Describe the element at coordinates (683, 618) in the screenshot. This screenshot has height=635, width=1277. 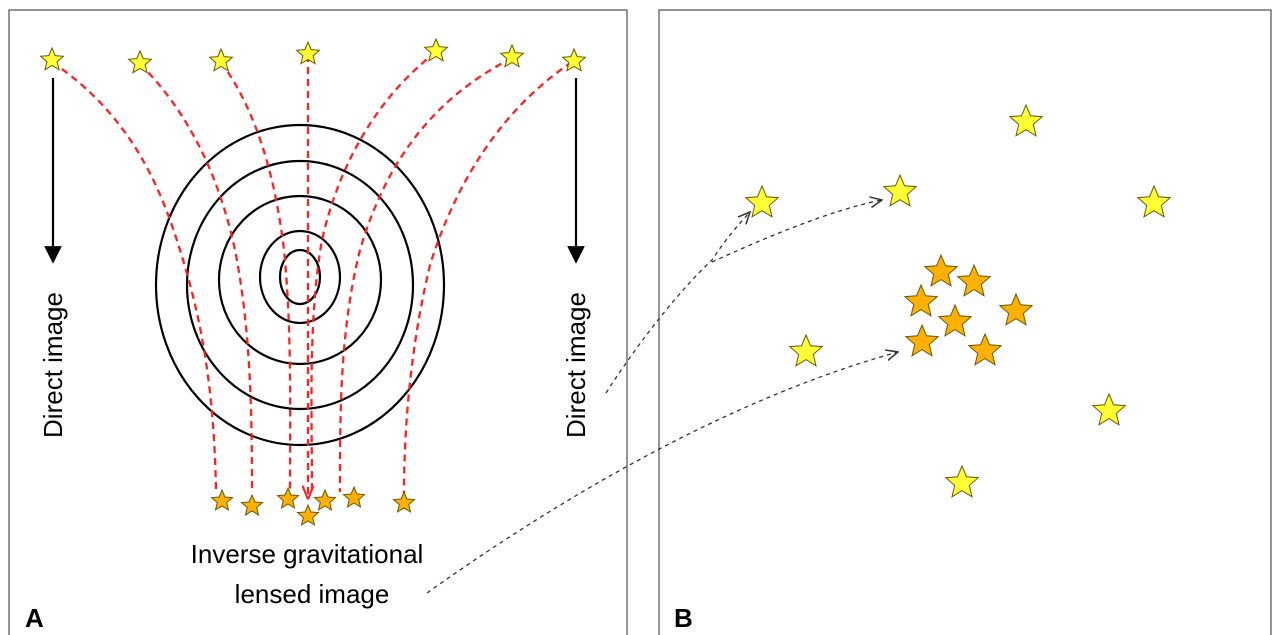
I see `panel-b-label: B` at that location.